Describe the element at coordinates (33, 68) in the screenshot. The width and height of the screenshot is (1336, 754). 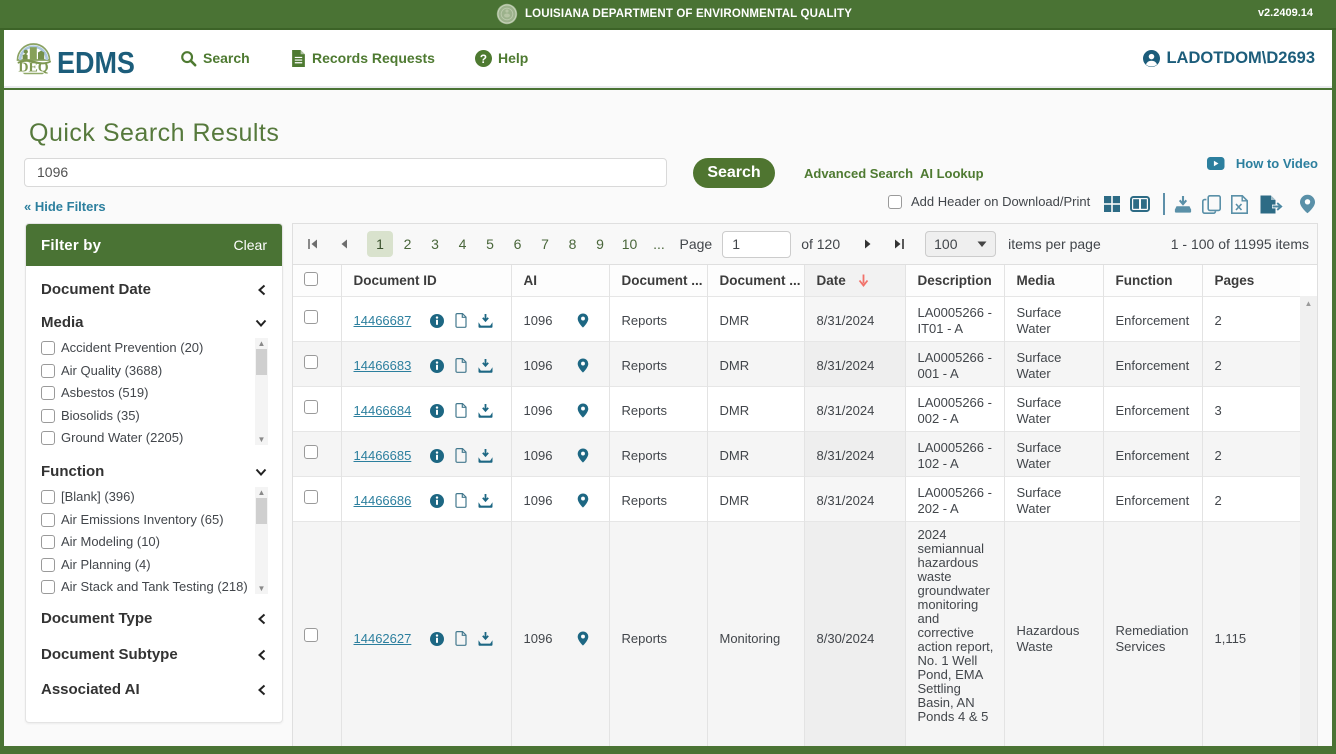
I see `svg-text: DEQ` at that location.